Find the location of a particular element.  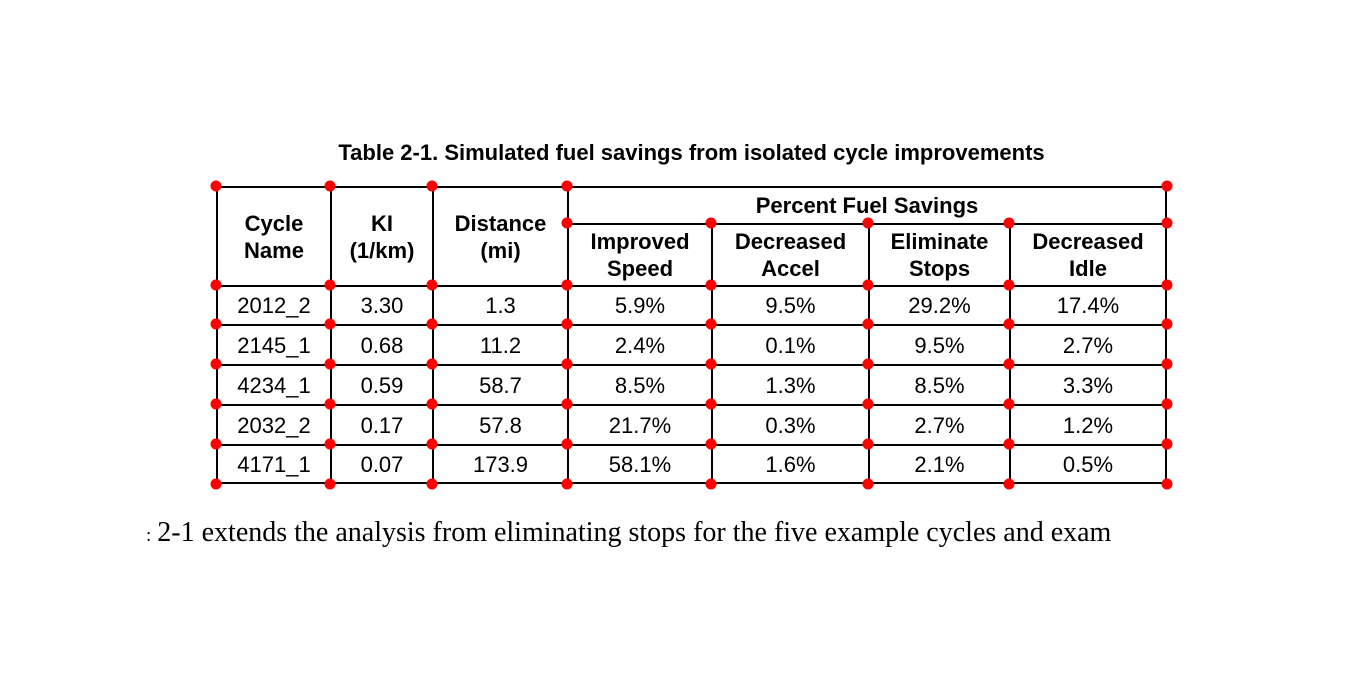

table-cell: 11.2 is located at coordinates (500, 345).